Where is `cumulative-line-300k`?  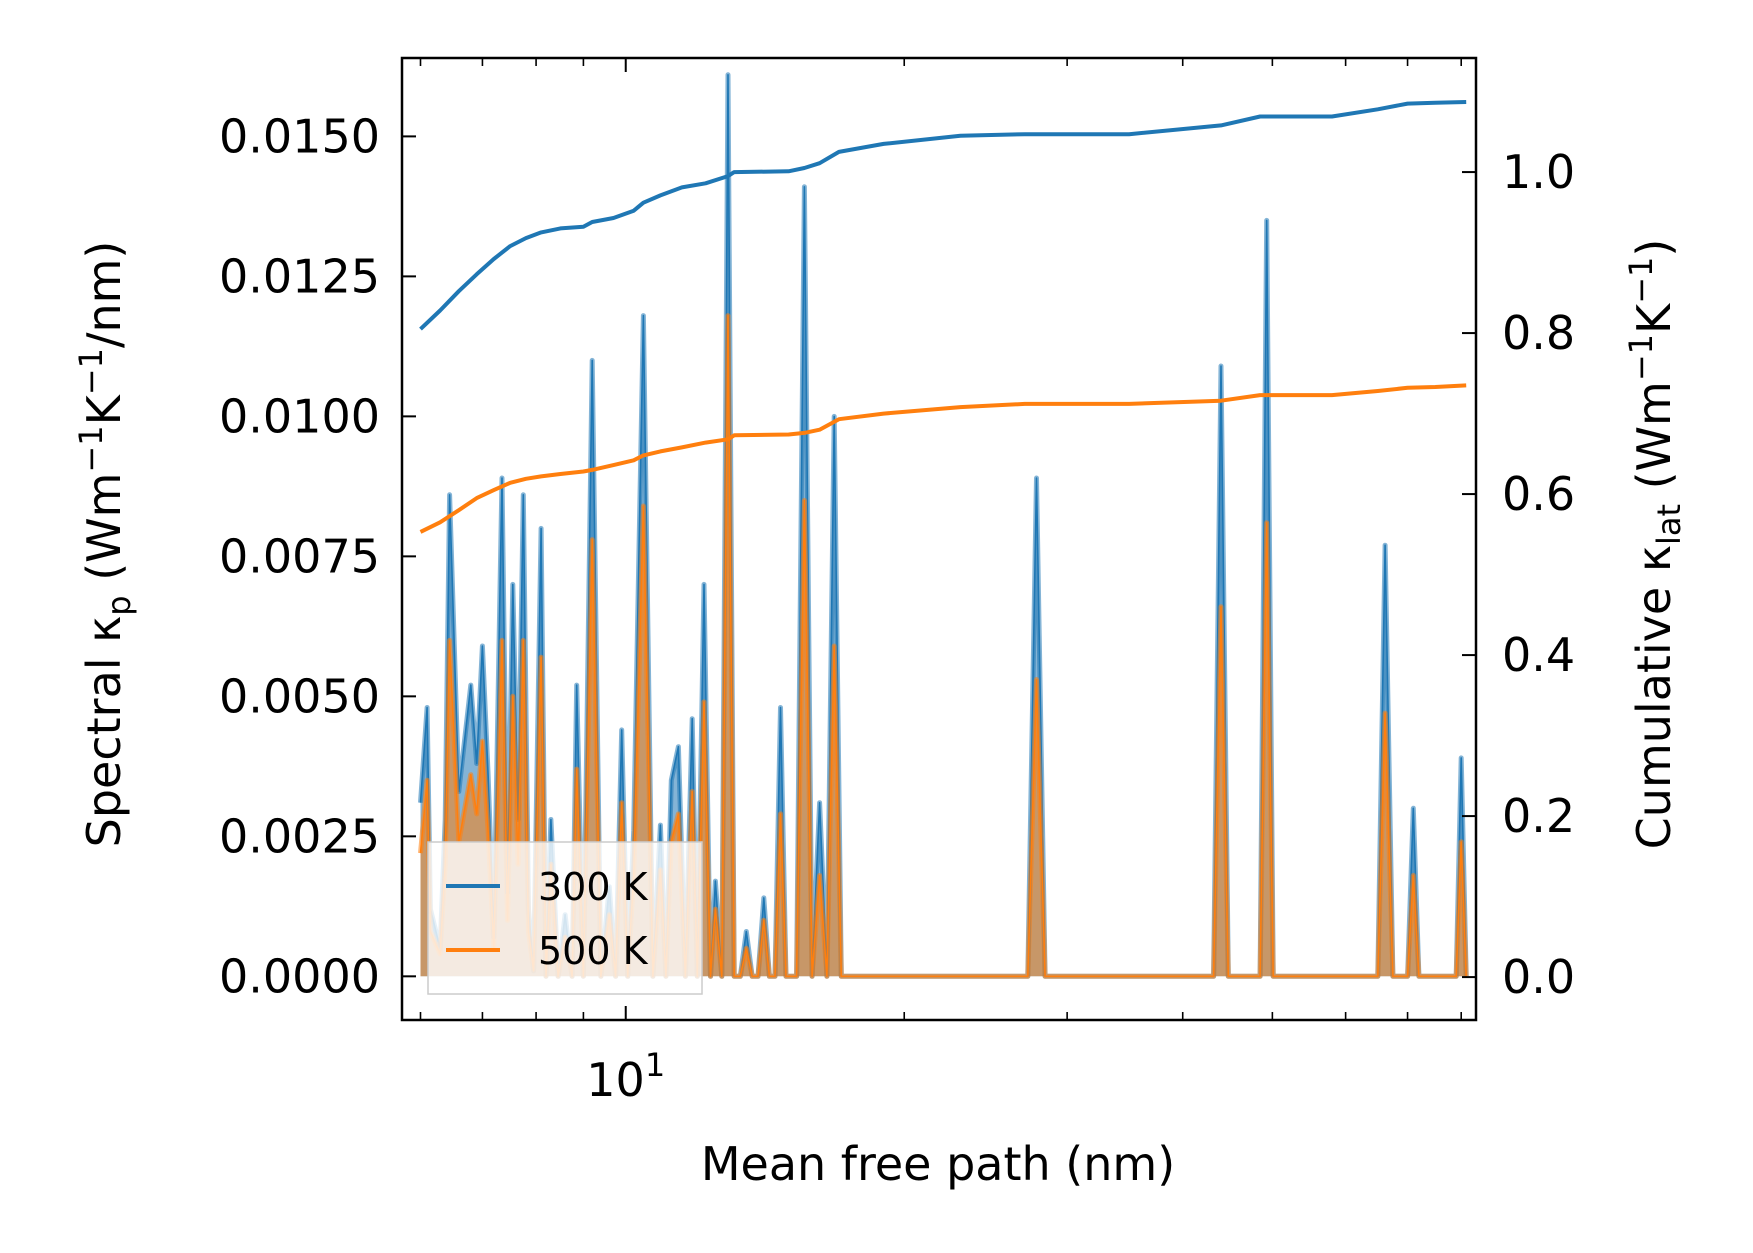 cumulative-line-300k is located at coordinates (943, 215).